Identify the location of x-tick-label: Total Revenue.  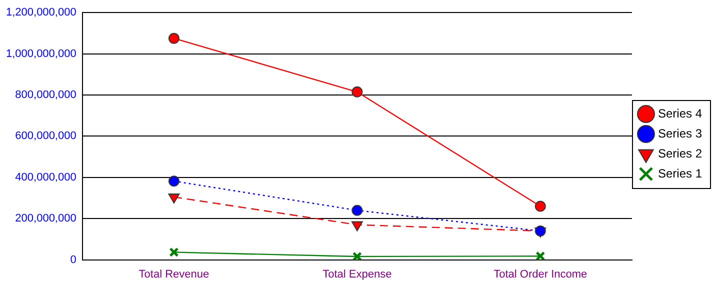
(174, 274).